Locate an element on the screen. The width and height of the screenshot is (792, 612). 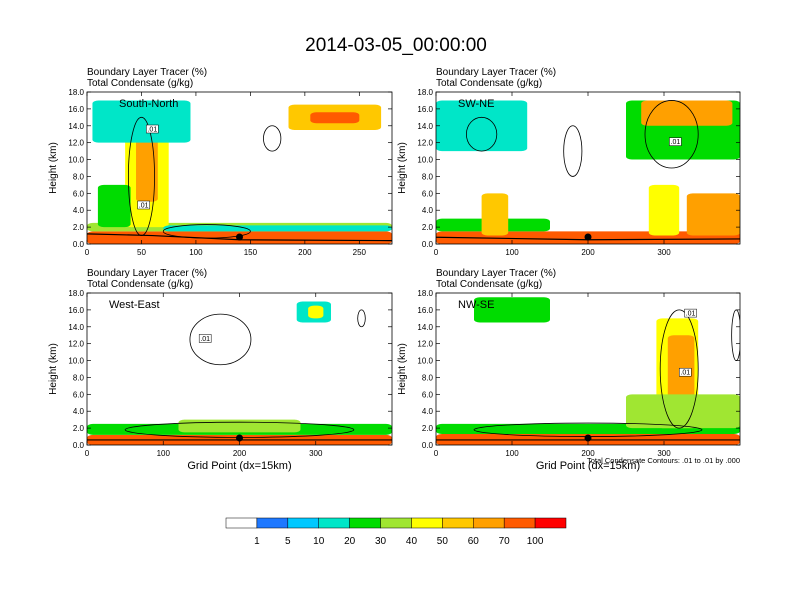
colorbar-tick-label: 70 is located at coordinates (505, 541).